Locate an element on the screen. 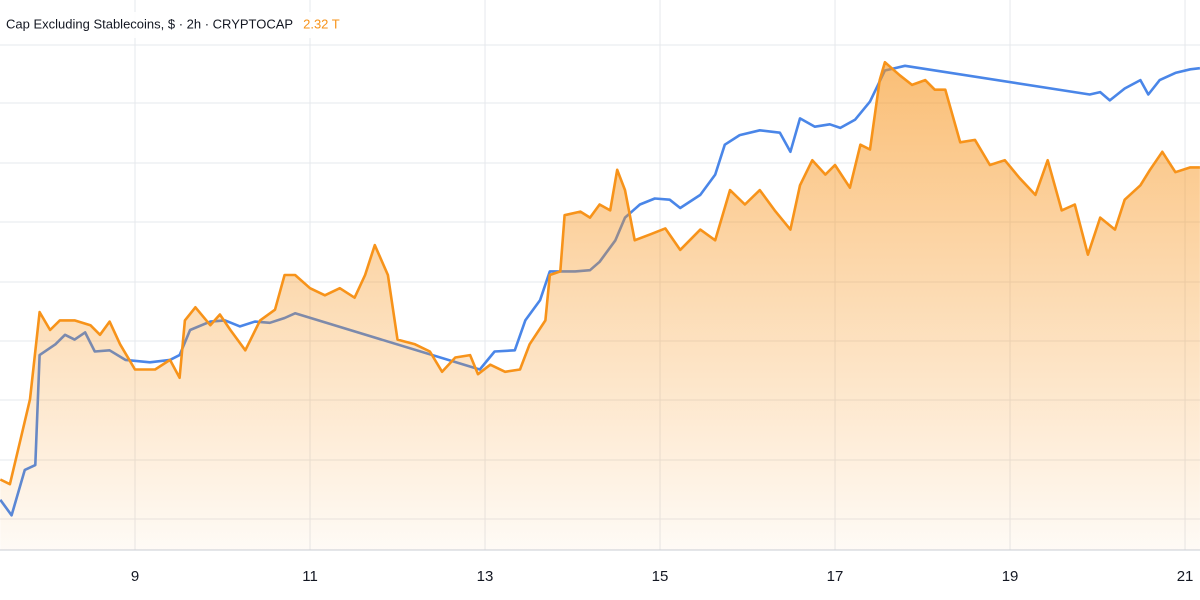  legend-background is located at coordinates (209, 25).